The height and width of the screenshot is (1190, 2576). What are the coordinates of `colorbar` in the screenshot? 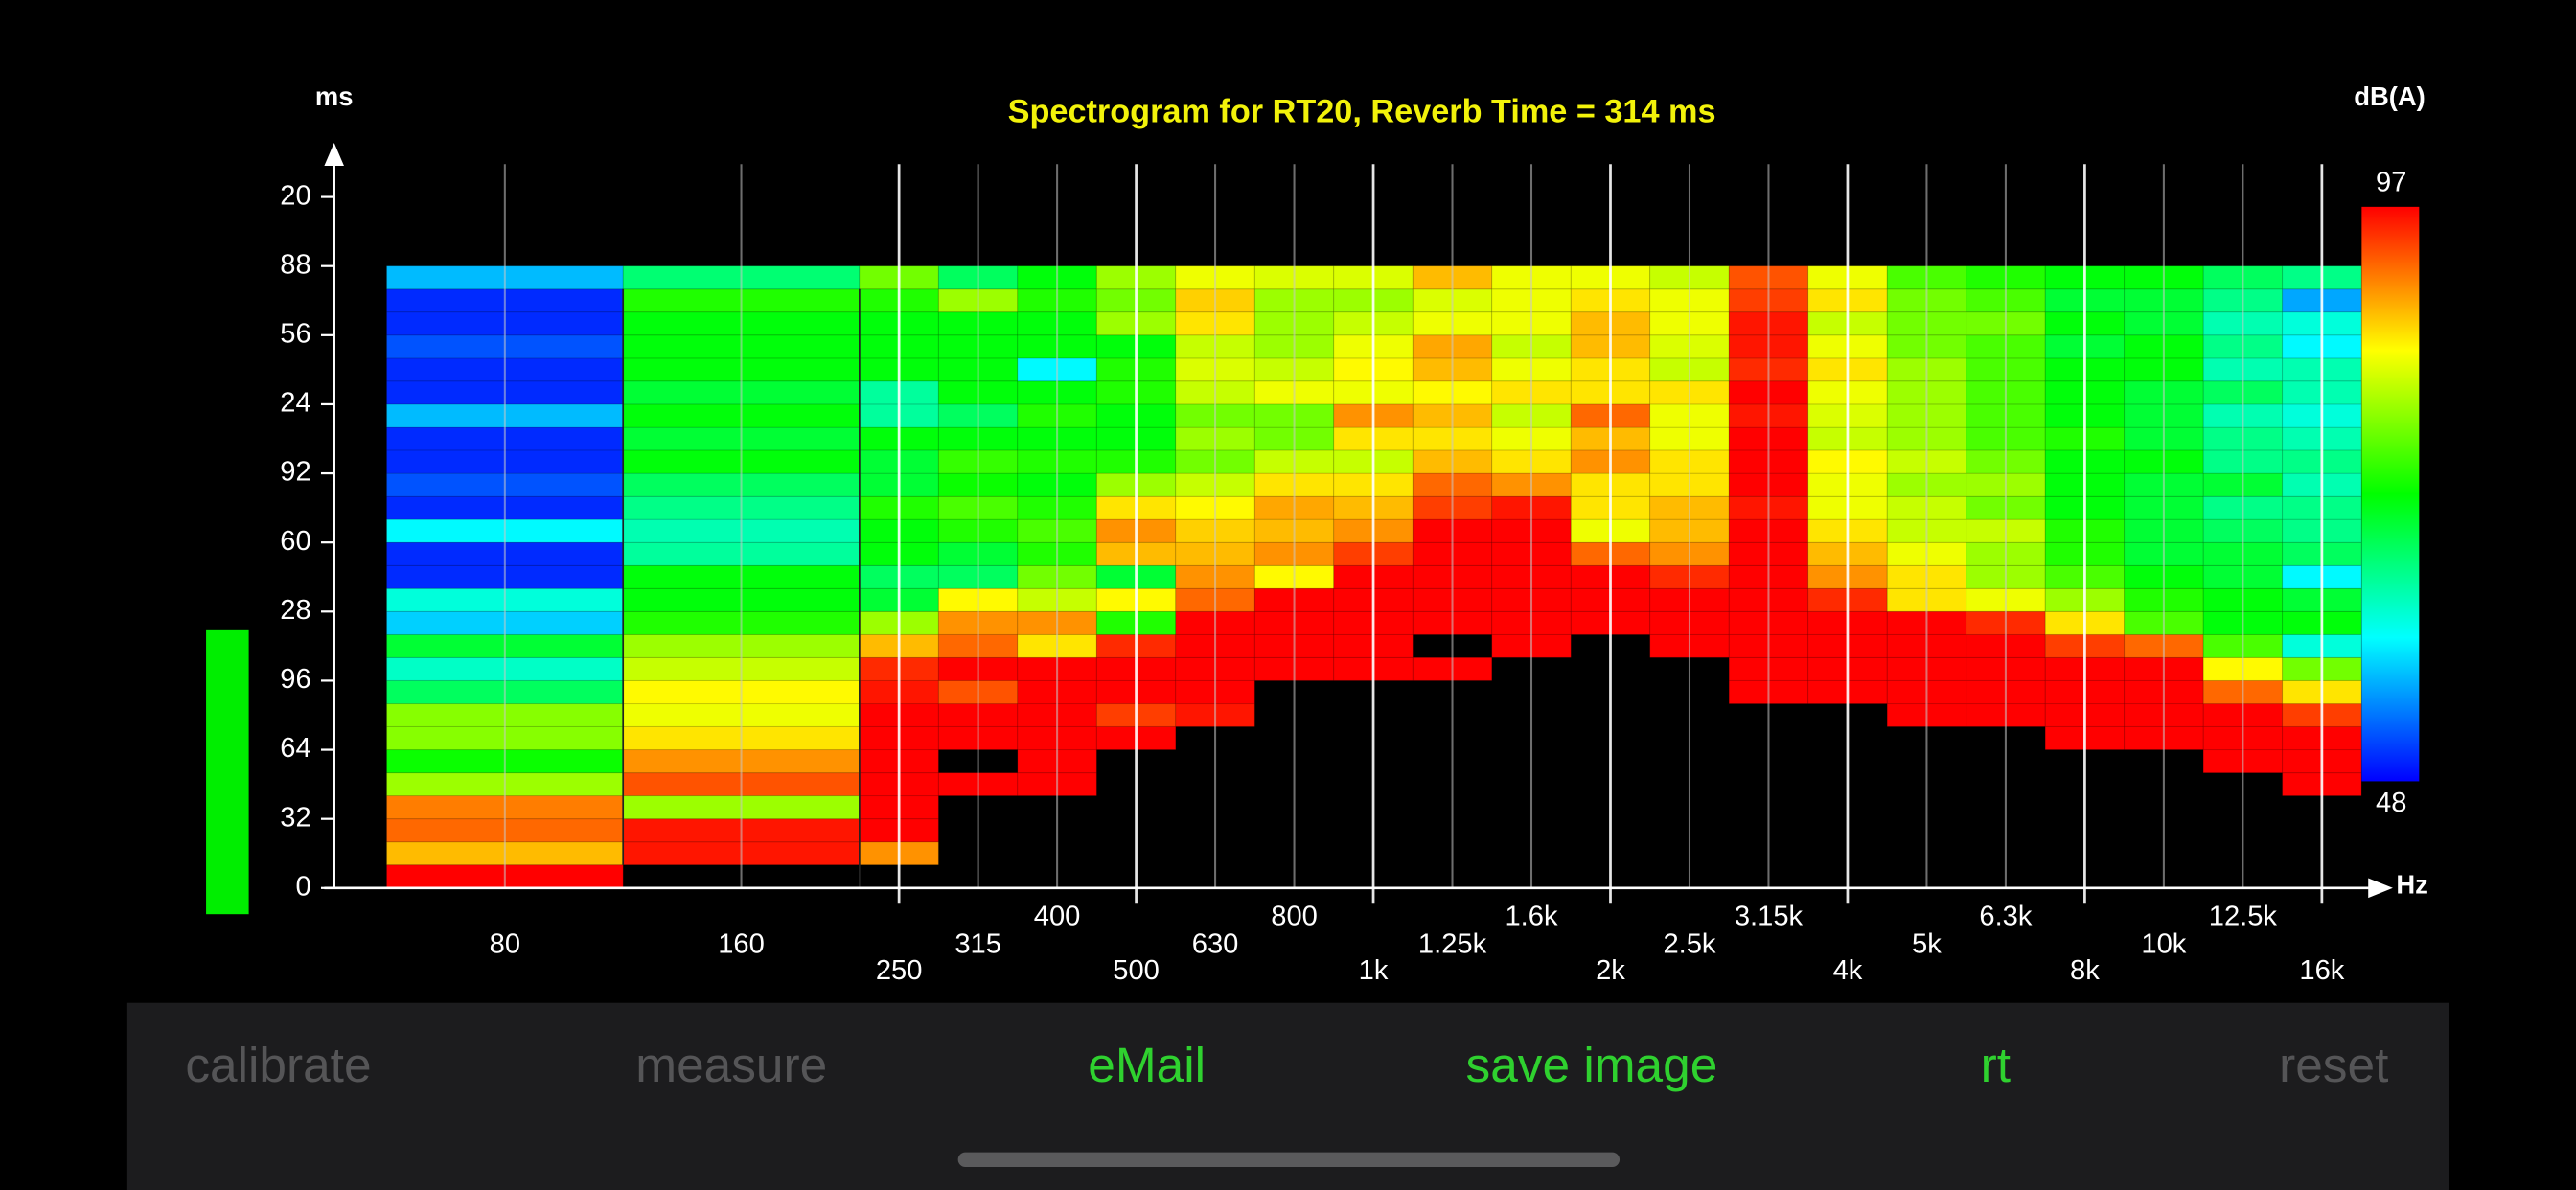 It's located at (2390, 494).